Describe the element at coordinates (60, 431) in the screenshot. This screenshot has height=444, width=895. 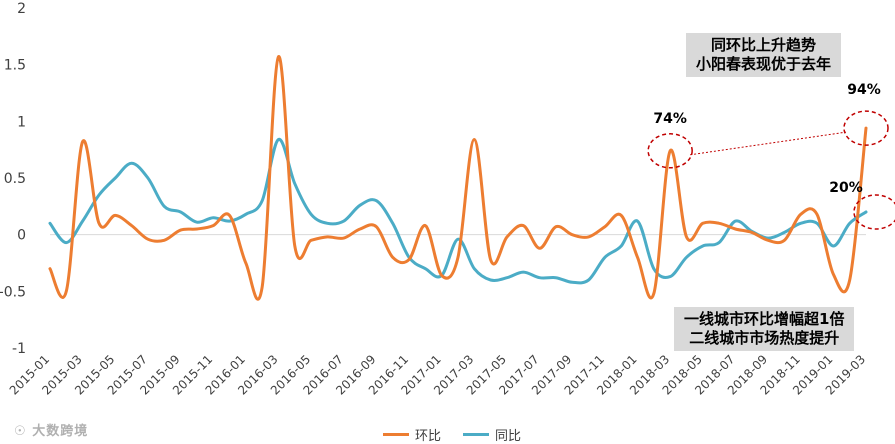
I see `watermark-text: 大数跨境` at that location.